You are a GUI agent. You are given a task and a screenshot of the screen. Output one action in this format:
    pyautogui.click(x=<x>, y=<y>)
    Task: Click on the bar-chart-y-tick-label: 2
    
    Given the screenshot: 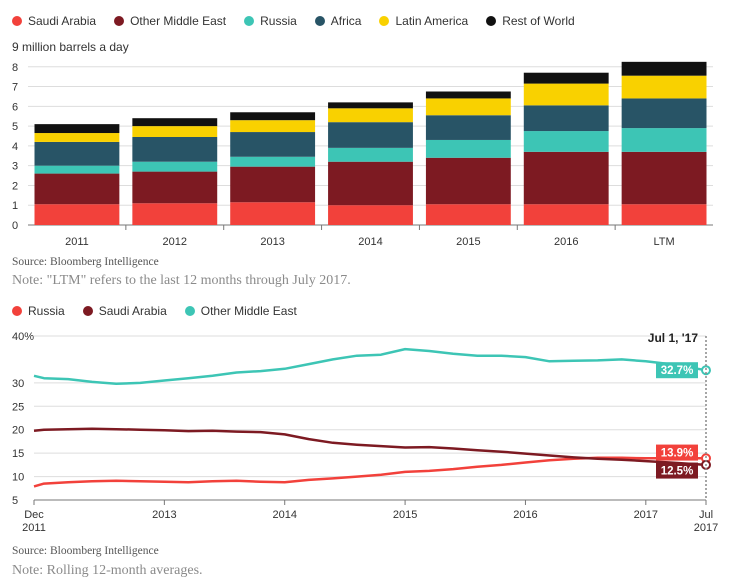 What is the action you would take?
    pyautogui.click(x=15, y=186)
    